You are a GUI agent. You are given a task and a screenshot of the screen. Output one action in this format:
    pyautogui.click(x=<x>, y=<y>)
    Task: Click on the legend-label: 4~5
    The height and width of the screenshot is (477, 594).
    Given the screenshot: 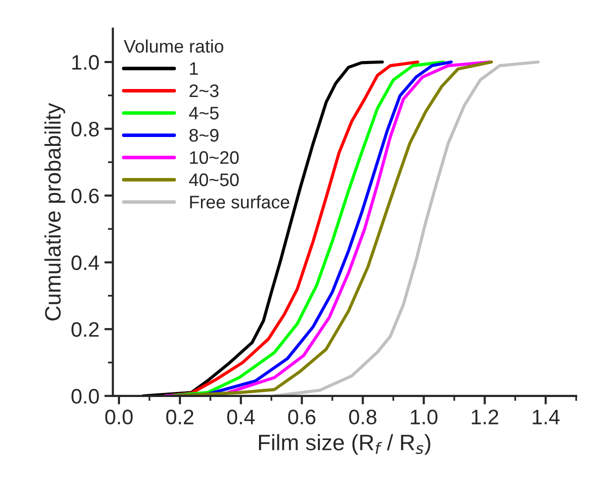 What is the action you would take?
    pyautogui.click(x=204, y=113)
    